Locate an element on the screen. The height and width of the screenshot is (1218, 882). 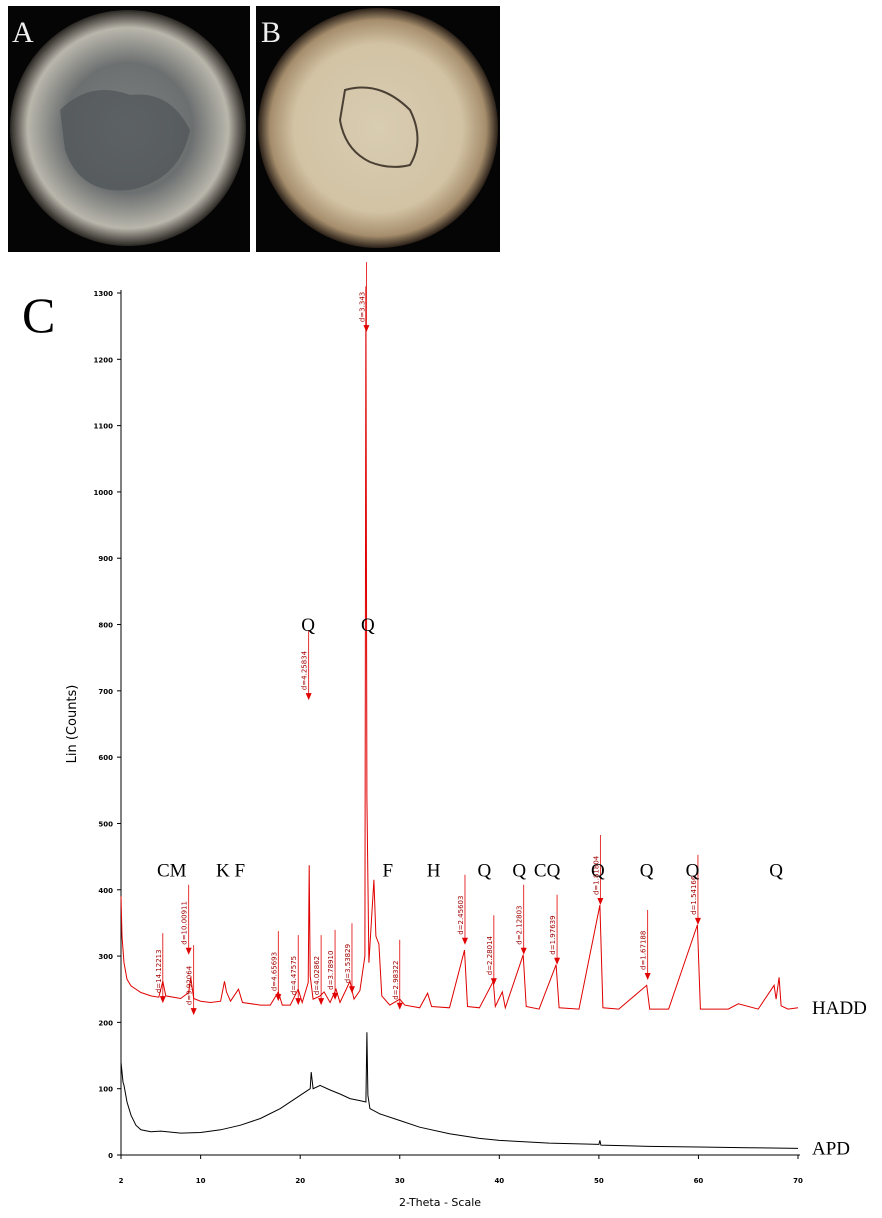
peak-label: d=14.12213 is located at coordinates (159, 971).